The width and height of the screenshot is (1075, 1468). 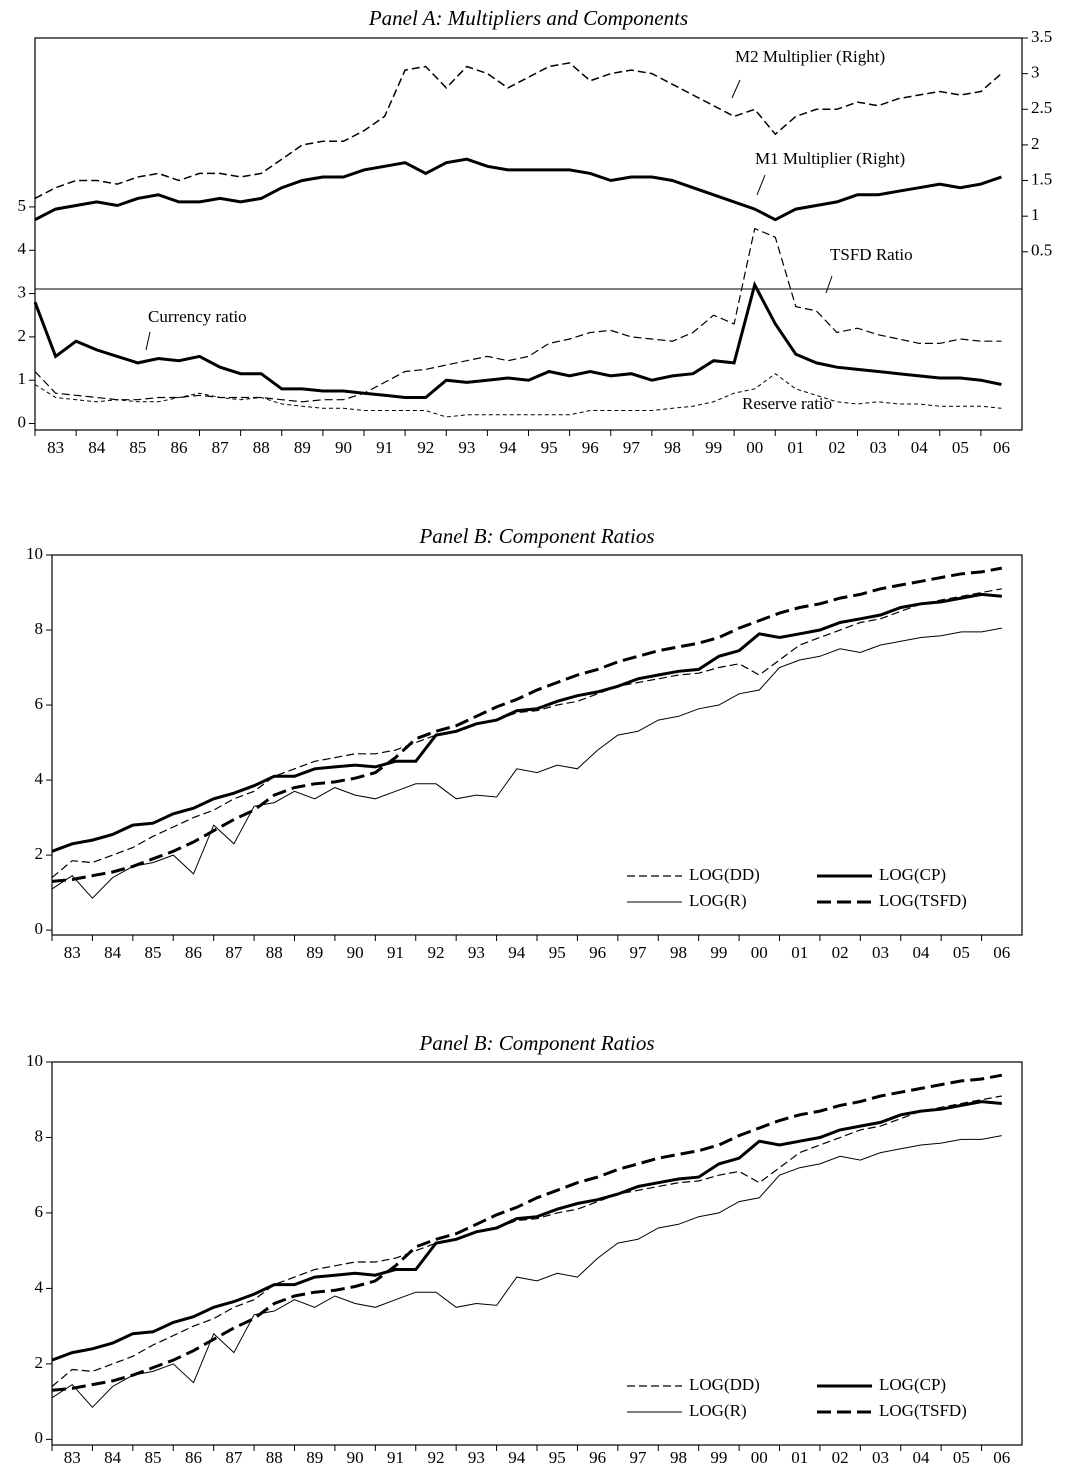 I want to click on y-tick-label: 3, so click(x=22, y=291).